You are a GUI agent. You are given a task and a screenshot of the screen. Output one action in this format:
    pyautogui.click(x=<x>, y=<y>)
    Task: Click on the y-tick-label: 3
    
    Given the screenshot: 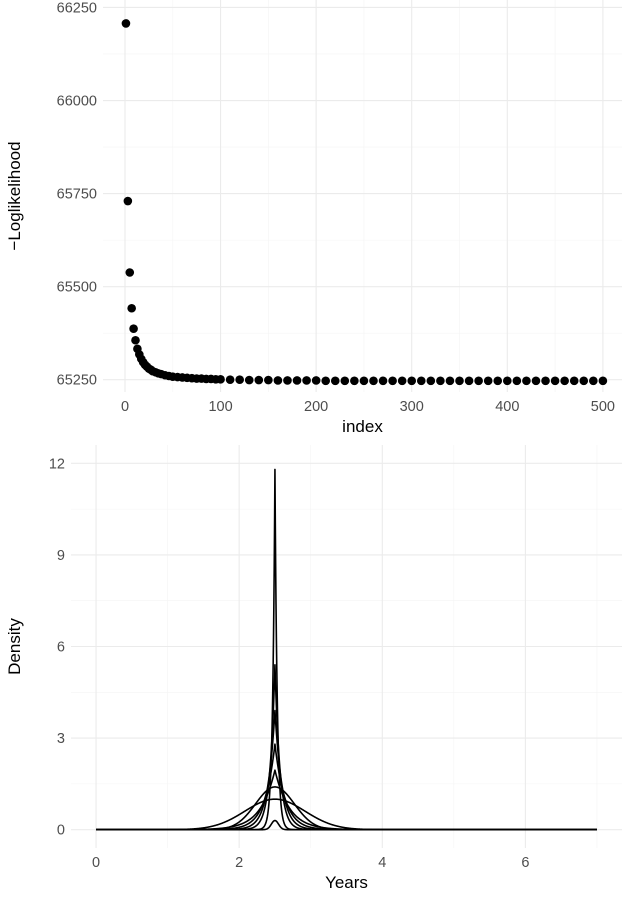 What is the action you would take?
    pyautogui.click(x=61, y=739)
    